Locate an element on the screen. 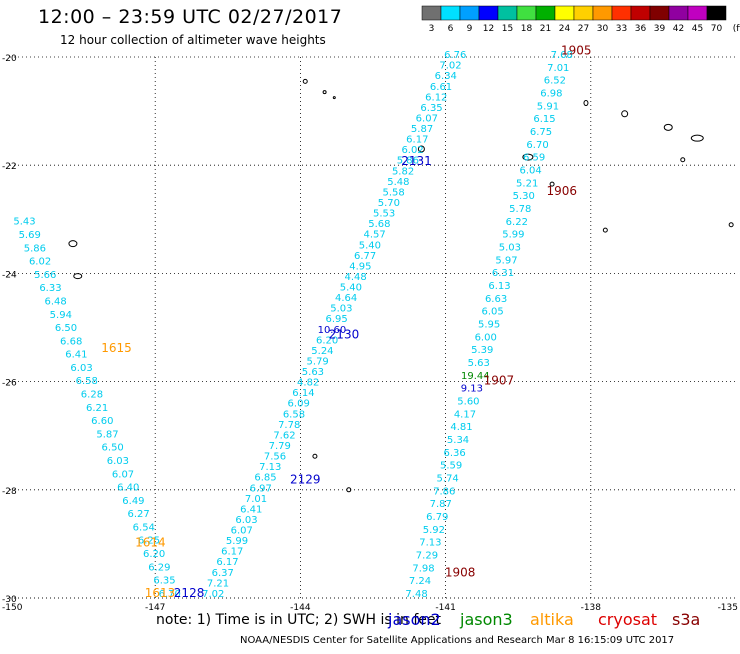  wave-height-value: 5.63 is located at coordinates (313, 372).